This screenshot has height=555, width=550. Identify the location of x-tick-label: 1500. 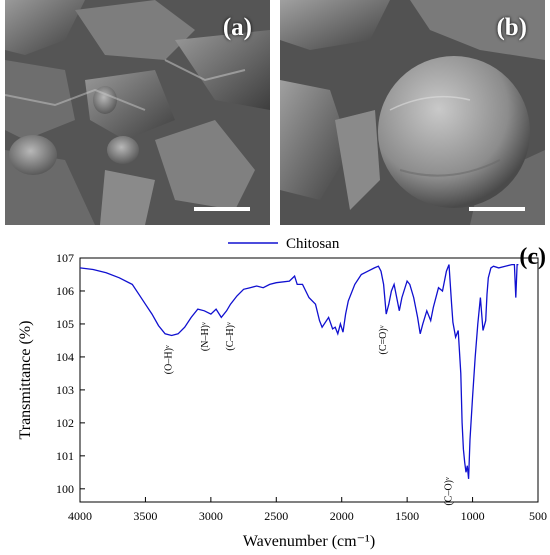
(407, 516).